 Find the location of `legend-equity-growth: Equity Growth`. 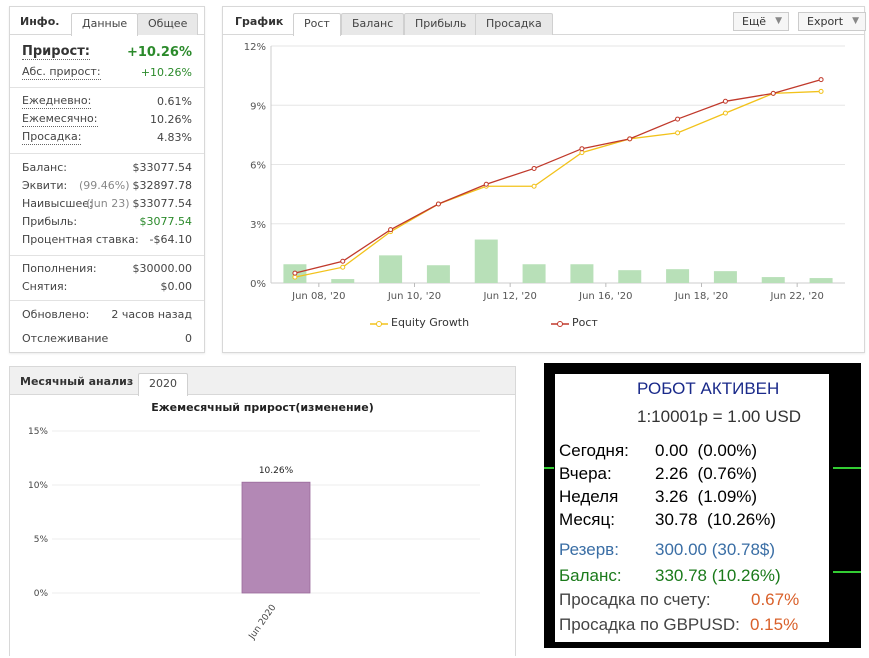

legend-equity-growth: Equity Growth is located at coordinates (430, 322).